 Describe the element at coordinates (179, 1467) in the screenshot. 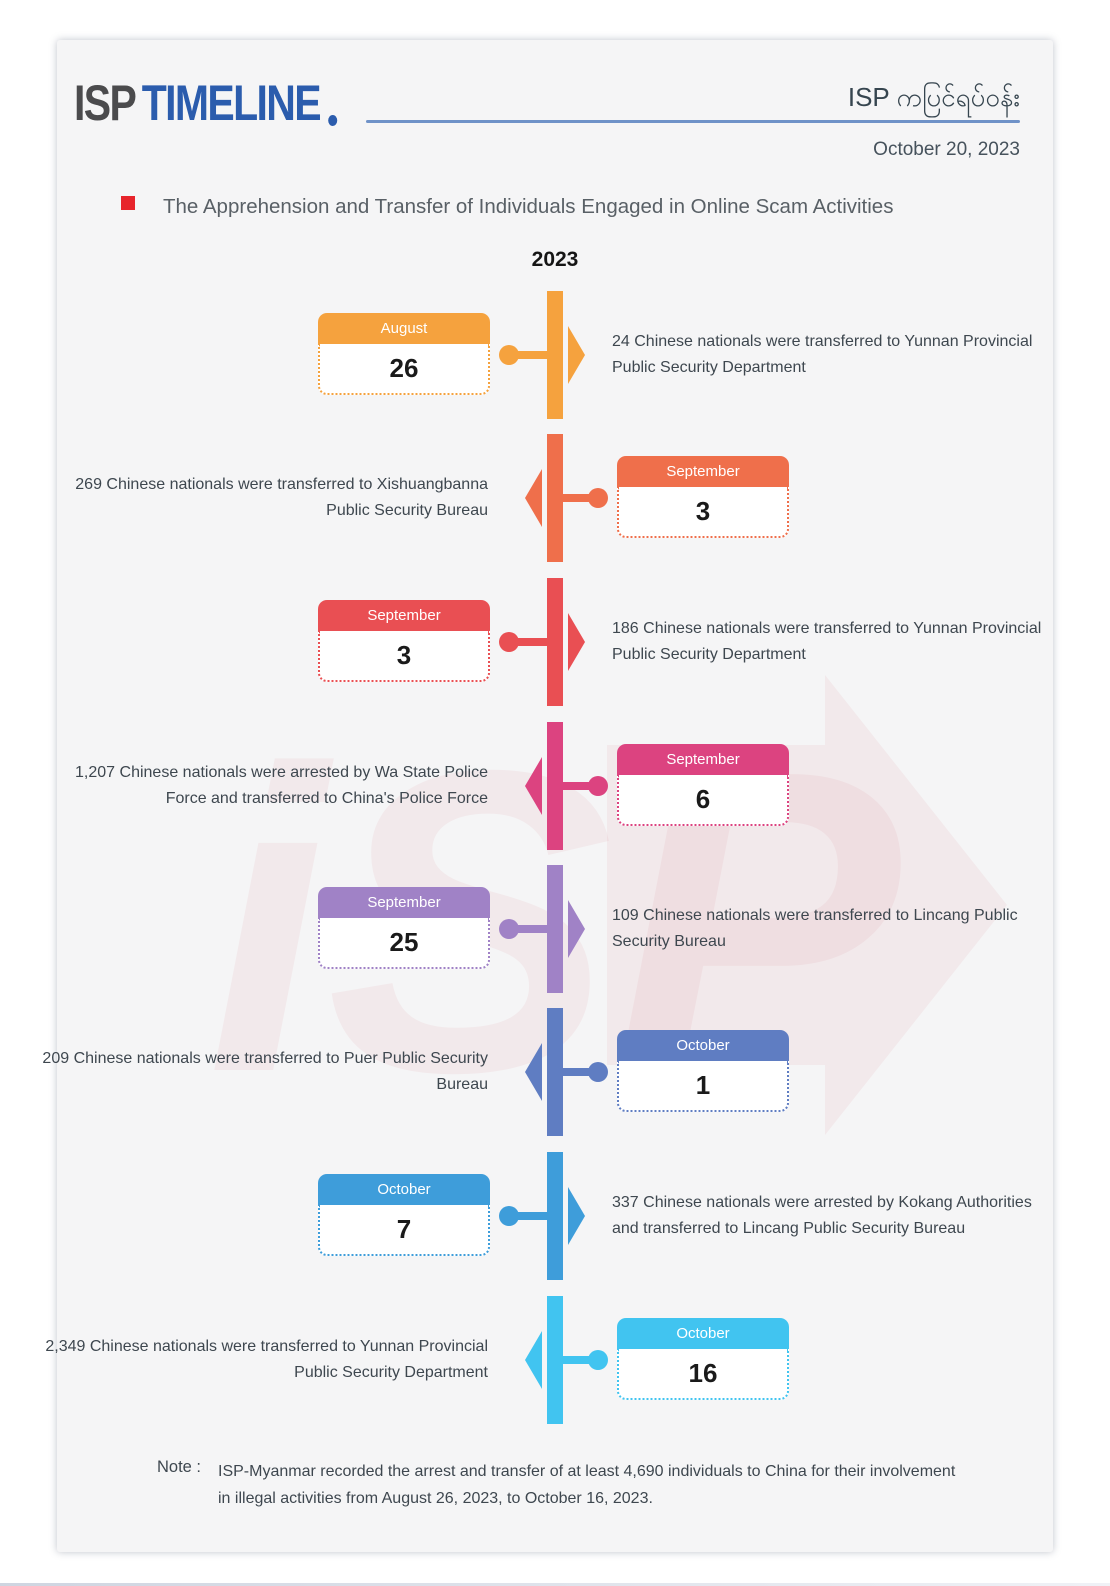

I see `note-label: Note :` at that location.